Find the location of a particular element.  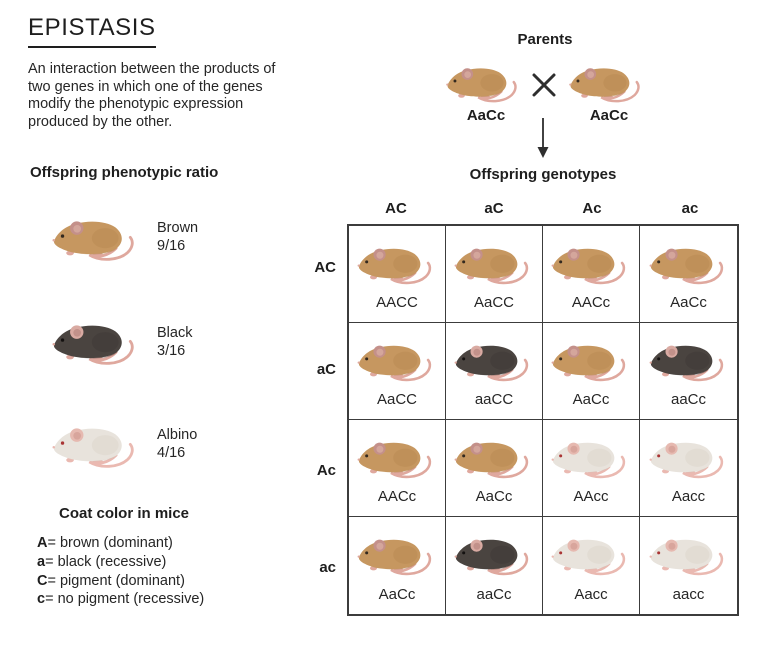

genotype-label: AAcc is located at coordinates (591, 496).